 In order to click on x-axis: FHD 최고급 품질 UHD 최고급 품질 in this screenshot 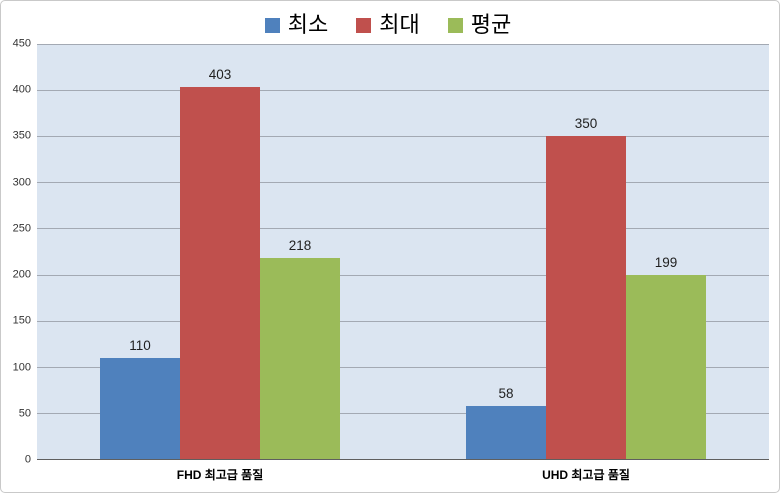, I will do `click(403, 474)`.